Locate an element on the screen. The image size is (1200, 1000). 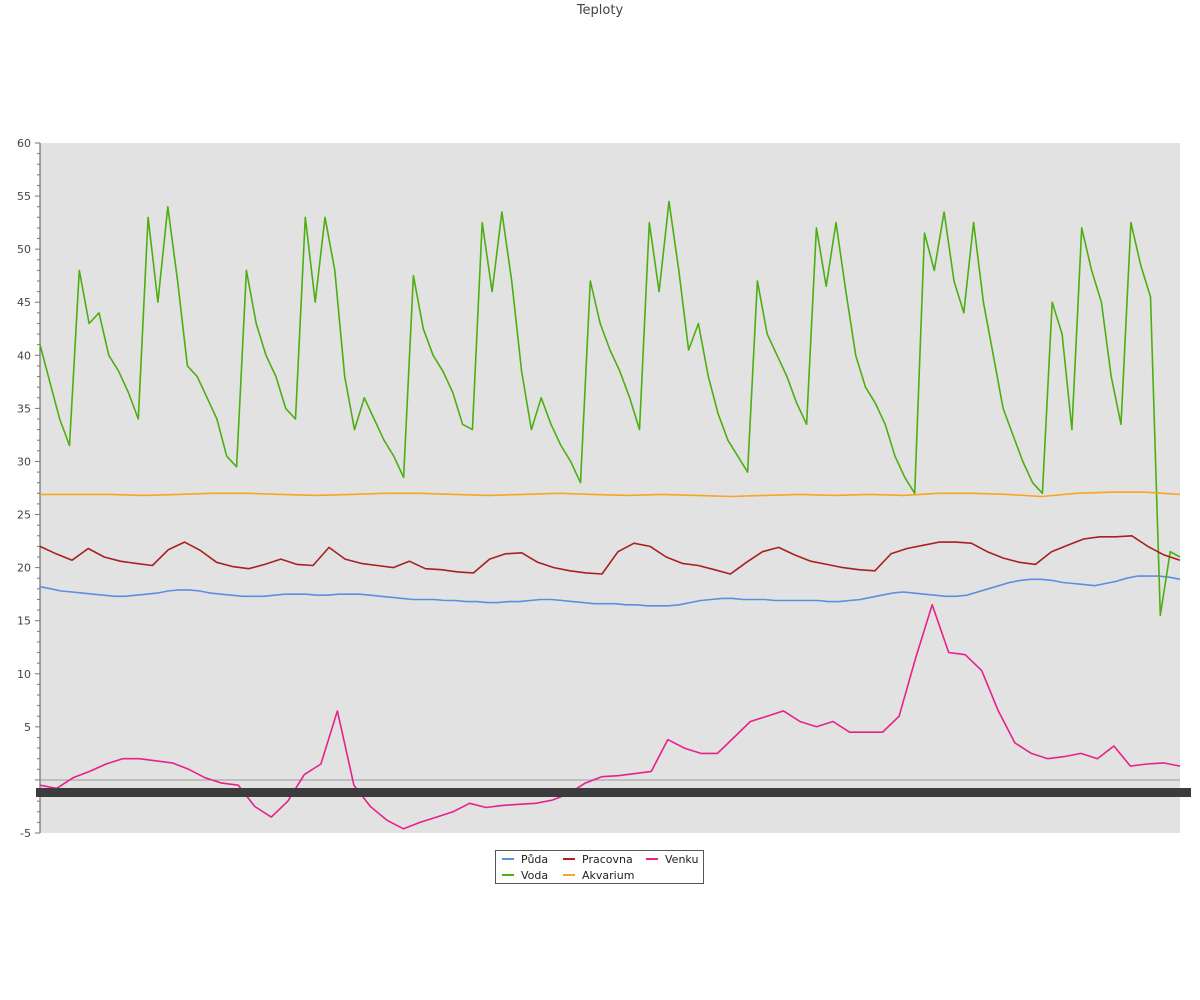
x-axis-label-band is located at coordinates (613, 792).